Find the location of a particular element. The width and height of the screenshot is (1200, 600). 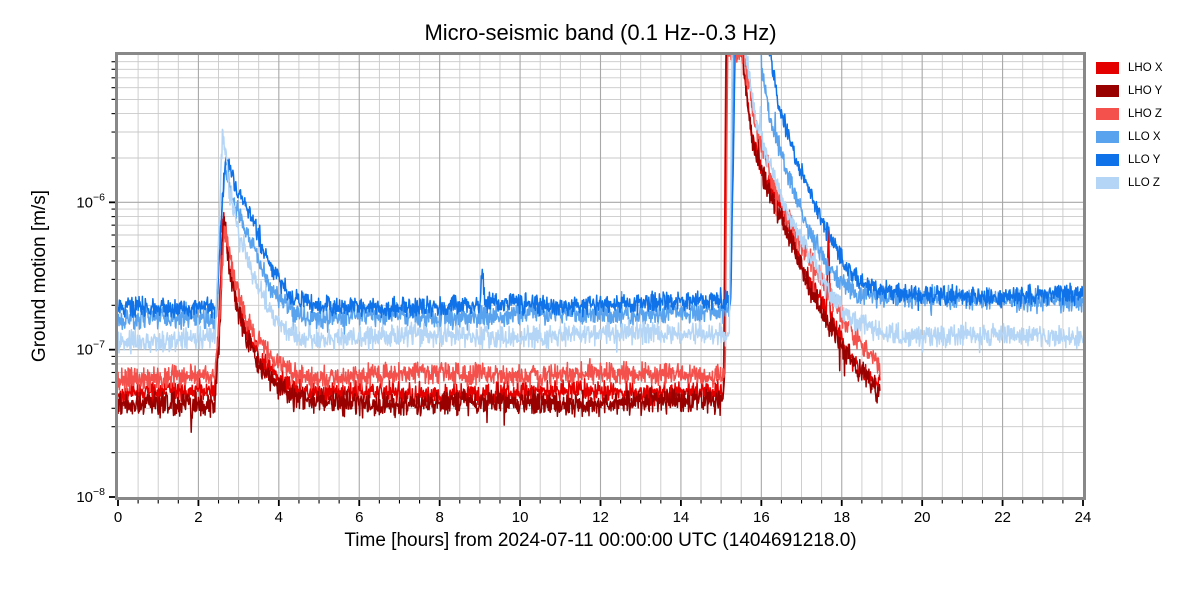

legend-swatch-lho-z is located at coordinates (1107, 113).